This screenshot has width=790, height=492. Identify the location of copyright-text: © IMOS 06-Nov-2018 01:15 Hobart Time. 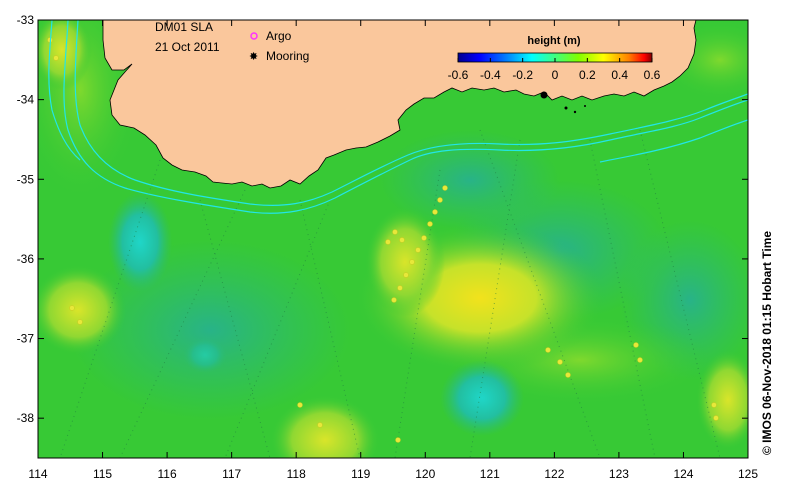
(767, 342).